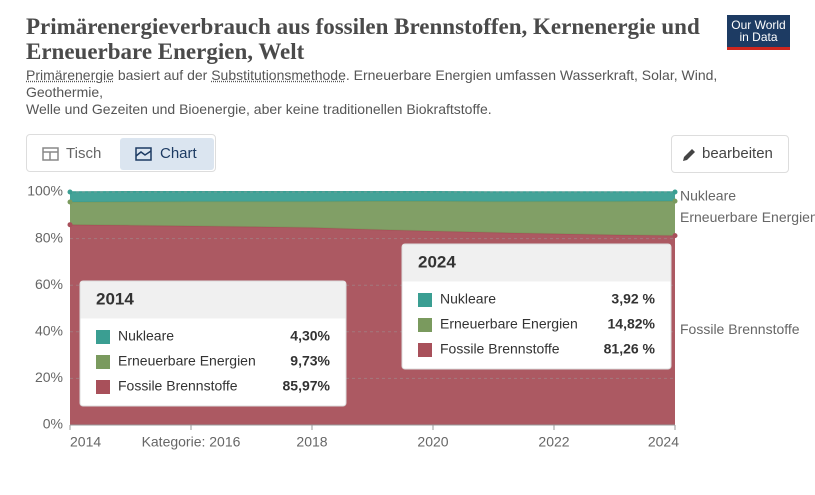 The width and height of the screenshot is (815, 495). Describe the element at coordinates (740, 329) in the screenshot. I see `series-label: Fossile Brennstoffe` at that location.